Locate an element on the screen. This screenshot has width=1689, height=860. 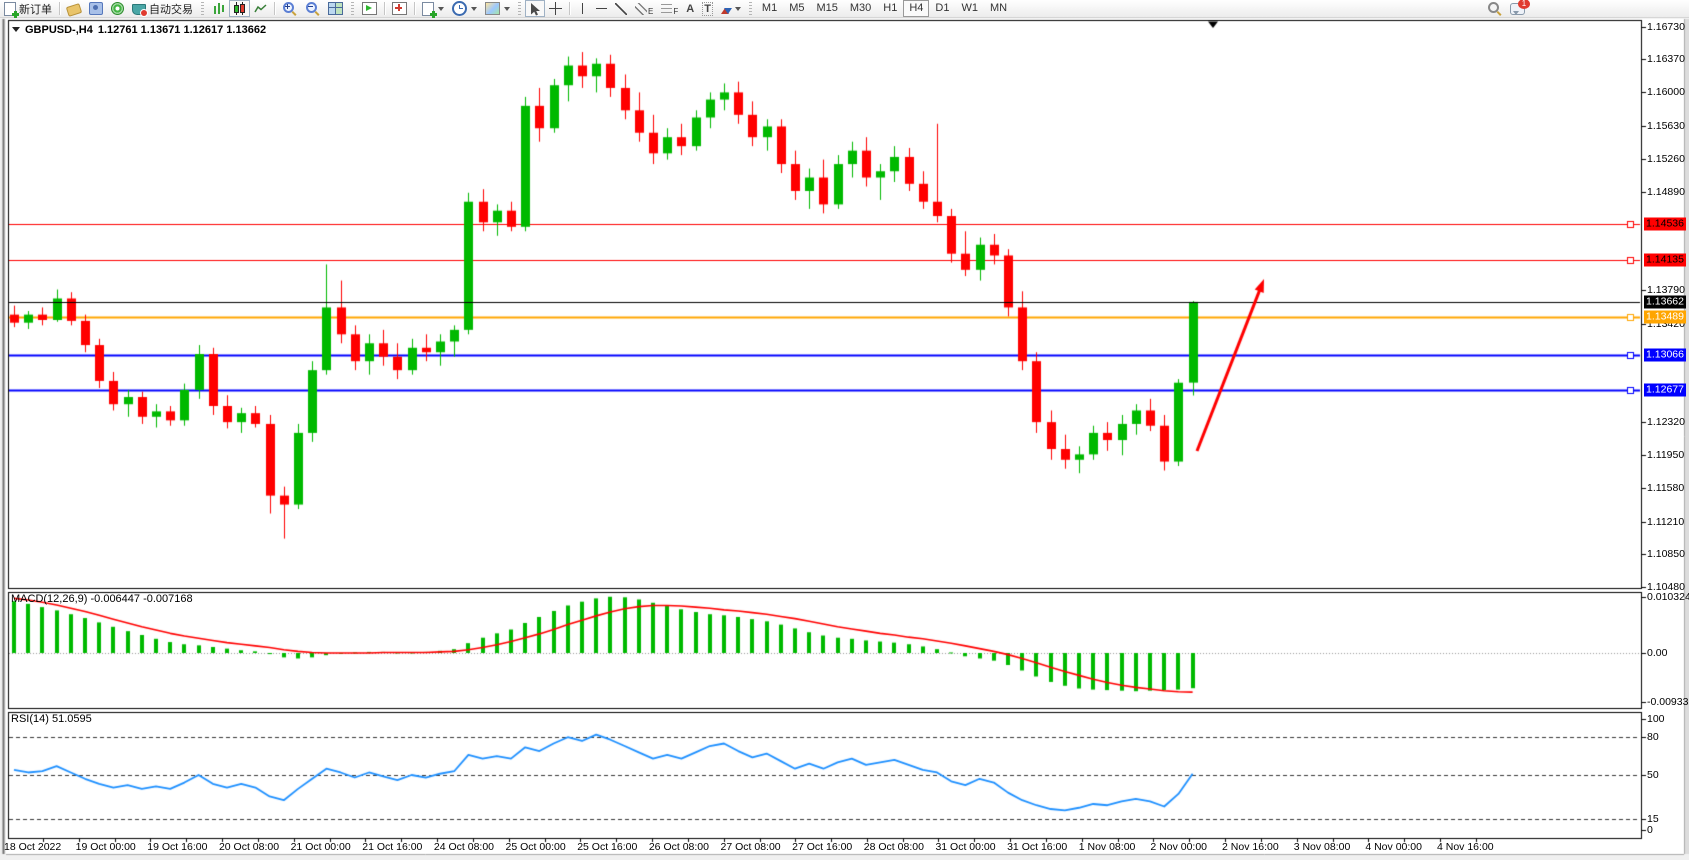
arrows-tool-button is located at coordinates (731, 8).